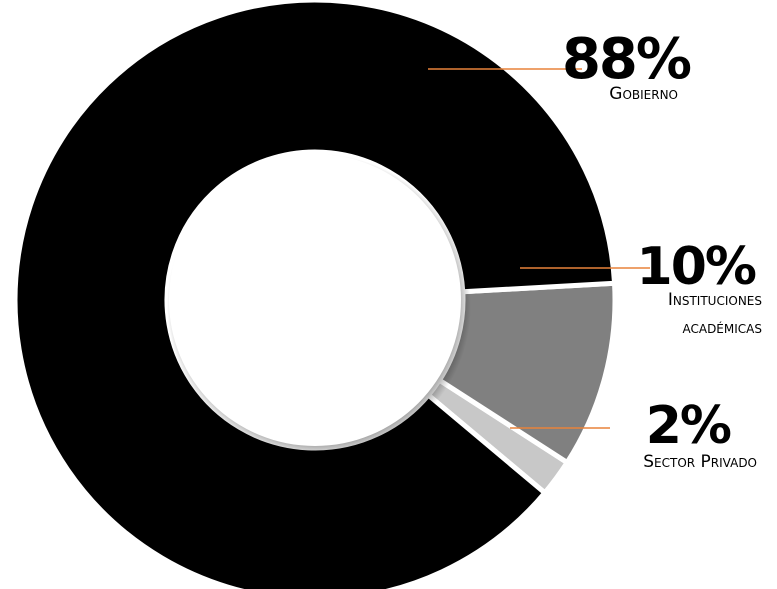 This screenshot has height=589, width=777. Describe the element at coordinates (715, 300) in the screenshot. I see `slice-category-label: Instituciones` at that location.